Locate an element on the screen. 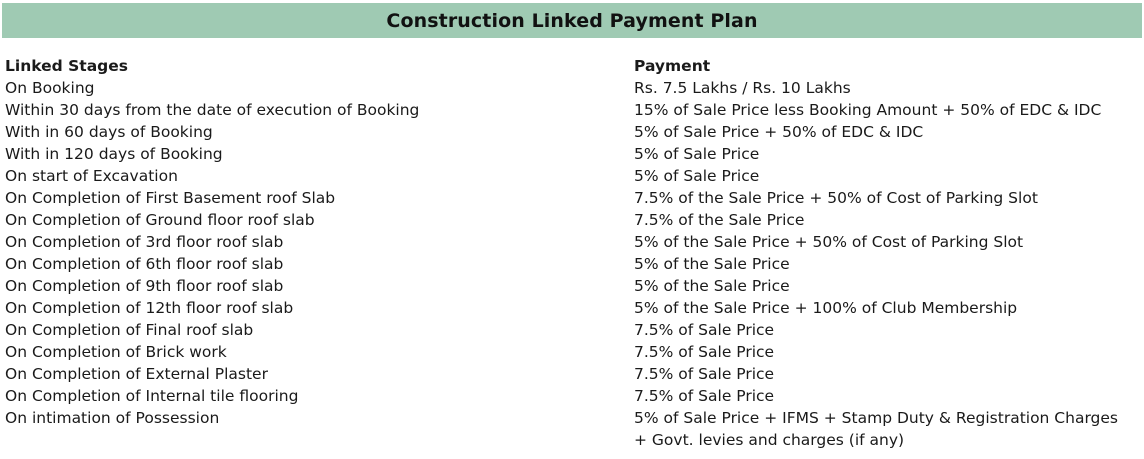 This screenshot has height=459, width=1144. header-payment: Payment is located at coordinates (672, 66).